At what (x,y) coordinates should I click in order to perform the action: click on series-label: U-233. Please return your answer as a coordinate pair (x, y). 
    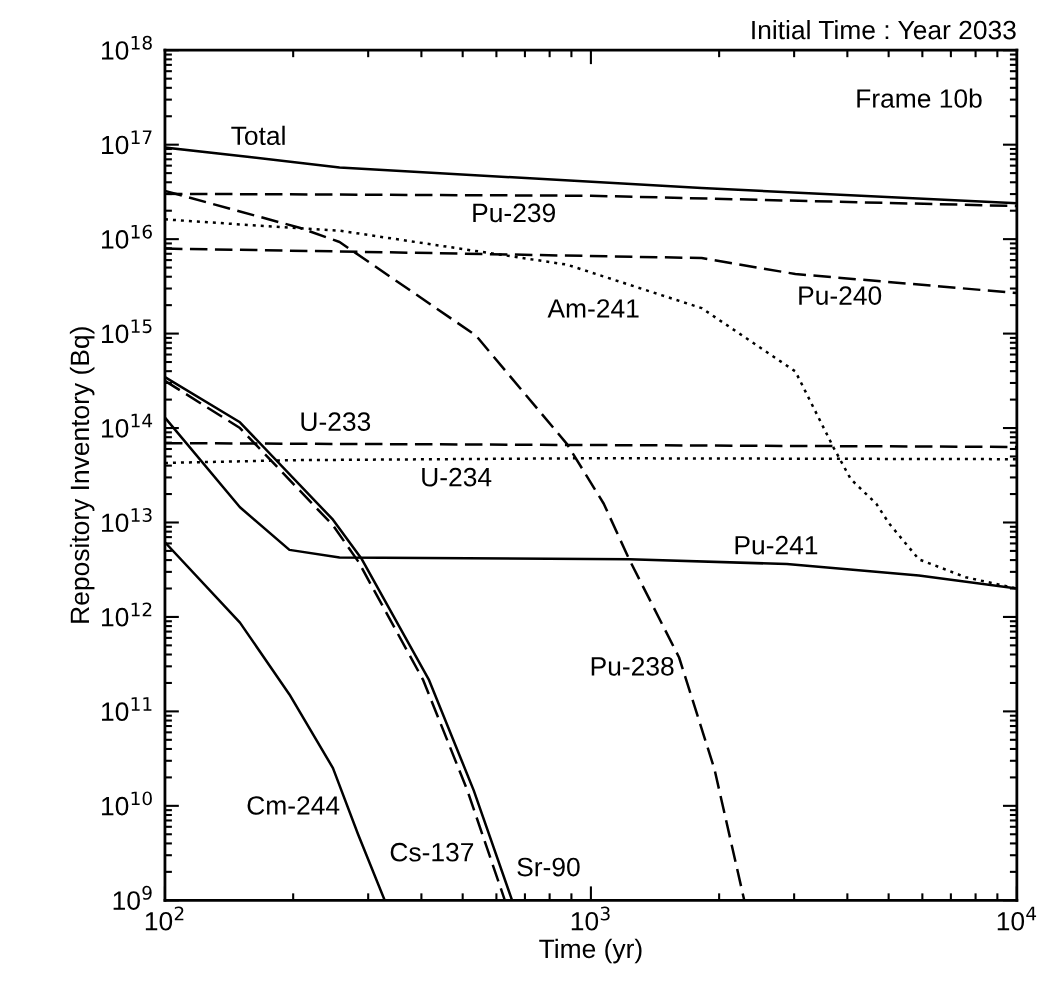
    Looking at the image, I should click on (336, 421).